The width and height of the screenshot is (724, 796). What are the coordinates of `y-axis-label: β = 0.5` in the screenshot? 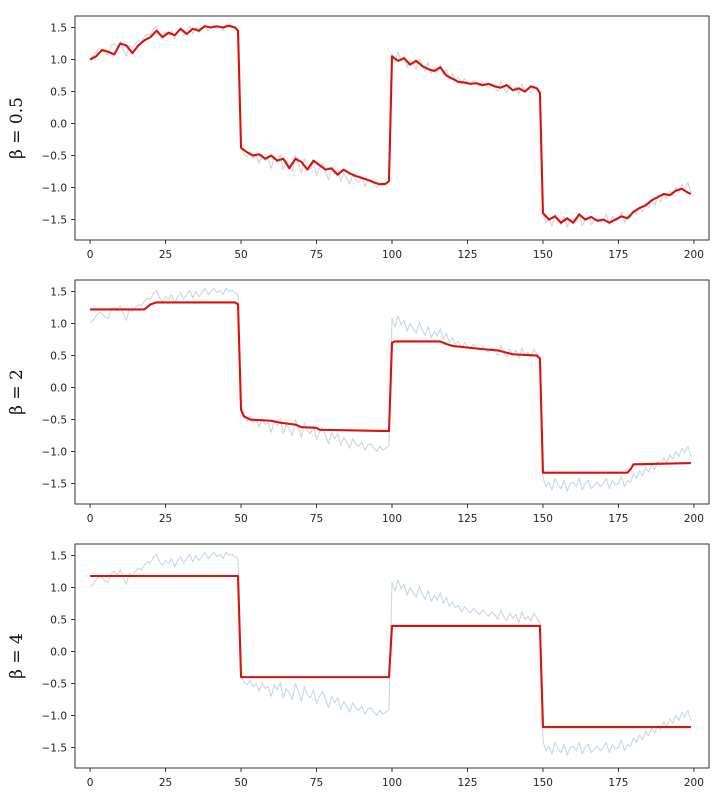 It's located at (17, 128).